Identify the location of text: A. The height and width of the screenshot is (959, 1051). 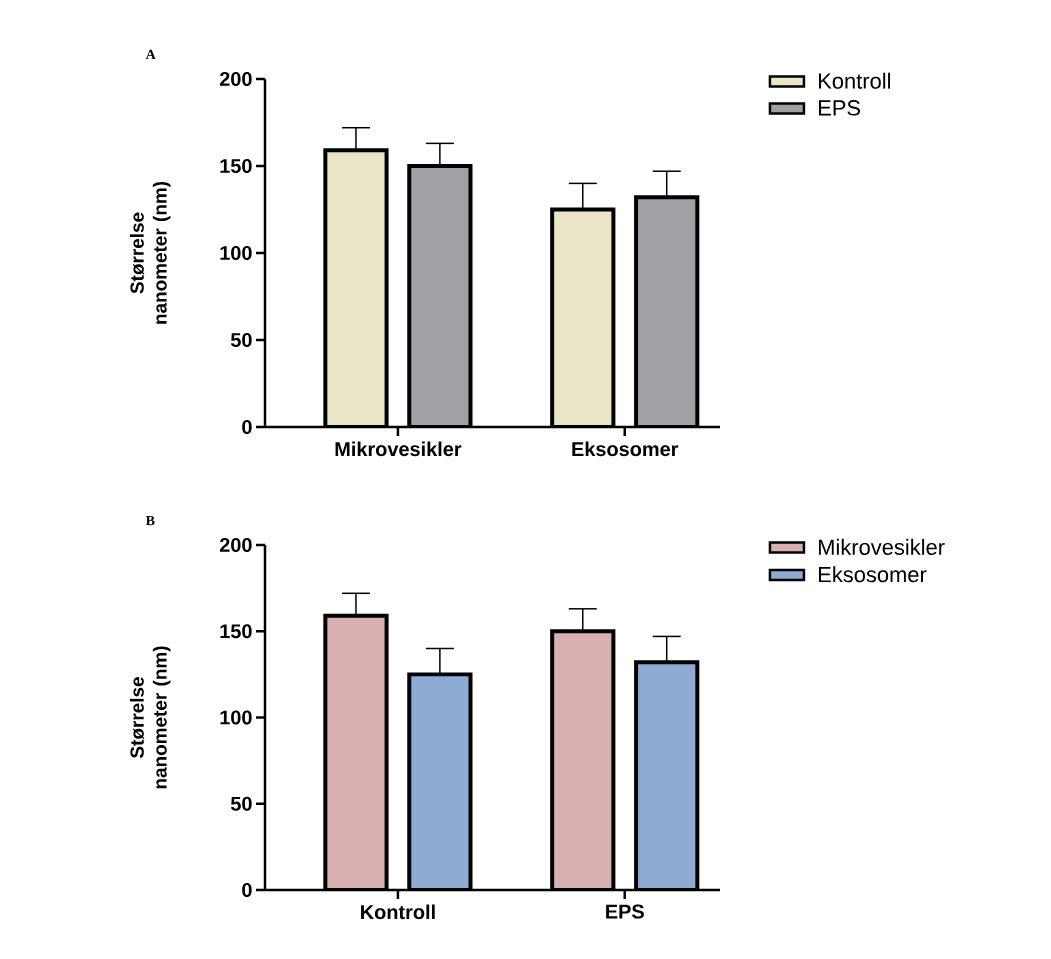
(150, 54).